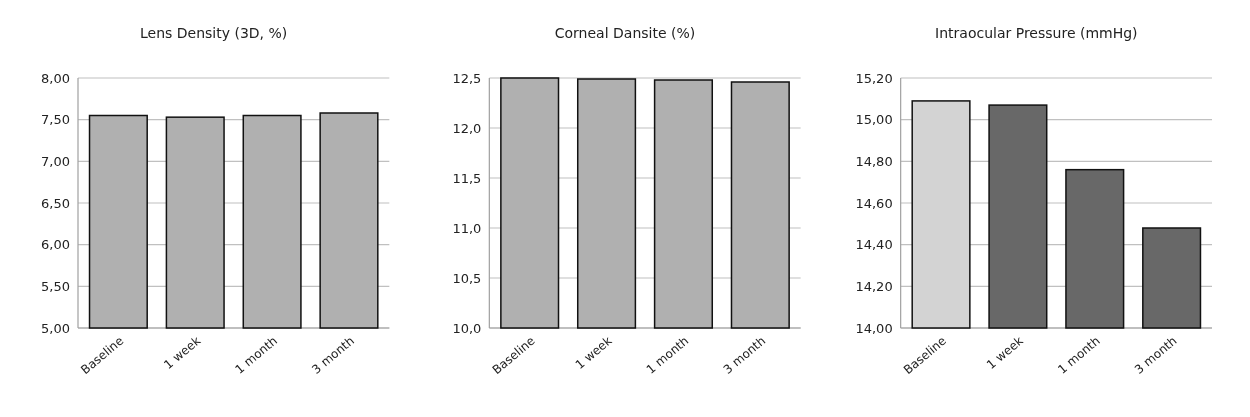 This screenshot has width=1250, height=417. I want to click on y-tick-label: 5,00, so click(55, 328).